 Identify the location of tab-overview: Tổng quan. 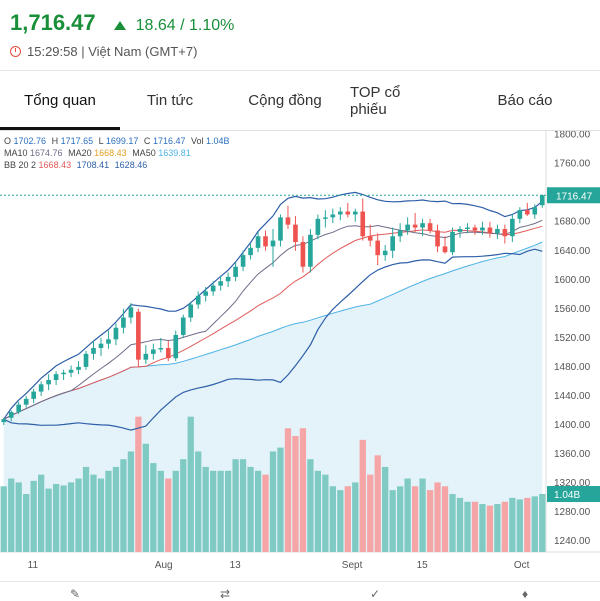
(60, 100).